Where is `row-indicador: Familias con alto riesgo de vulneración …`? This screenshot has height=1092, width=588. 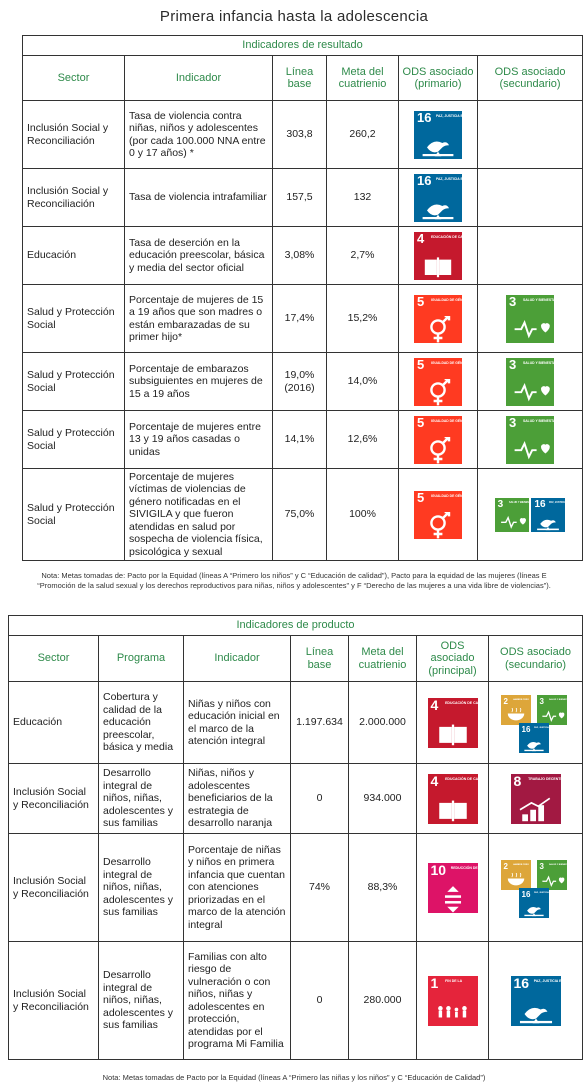
row-indicador: Familias con alto riesgo de vulneración … is located at coordinates (237, 1000).